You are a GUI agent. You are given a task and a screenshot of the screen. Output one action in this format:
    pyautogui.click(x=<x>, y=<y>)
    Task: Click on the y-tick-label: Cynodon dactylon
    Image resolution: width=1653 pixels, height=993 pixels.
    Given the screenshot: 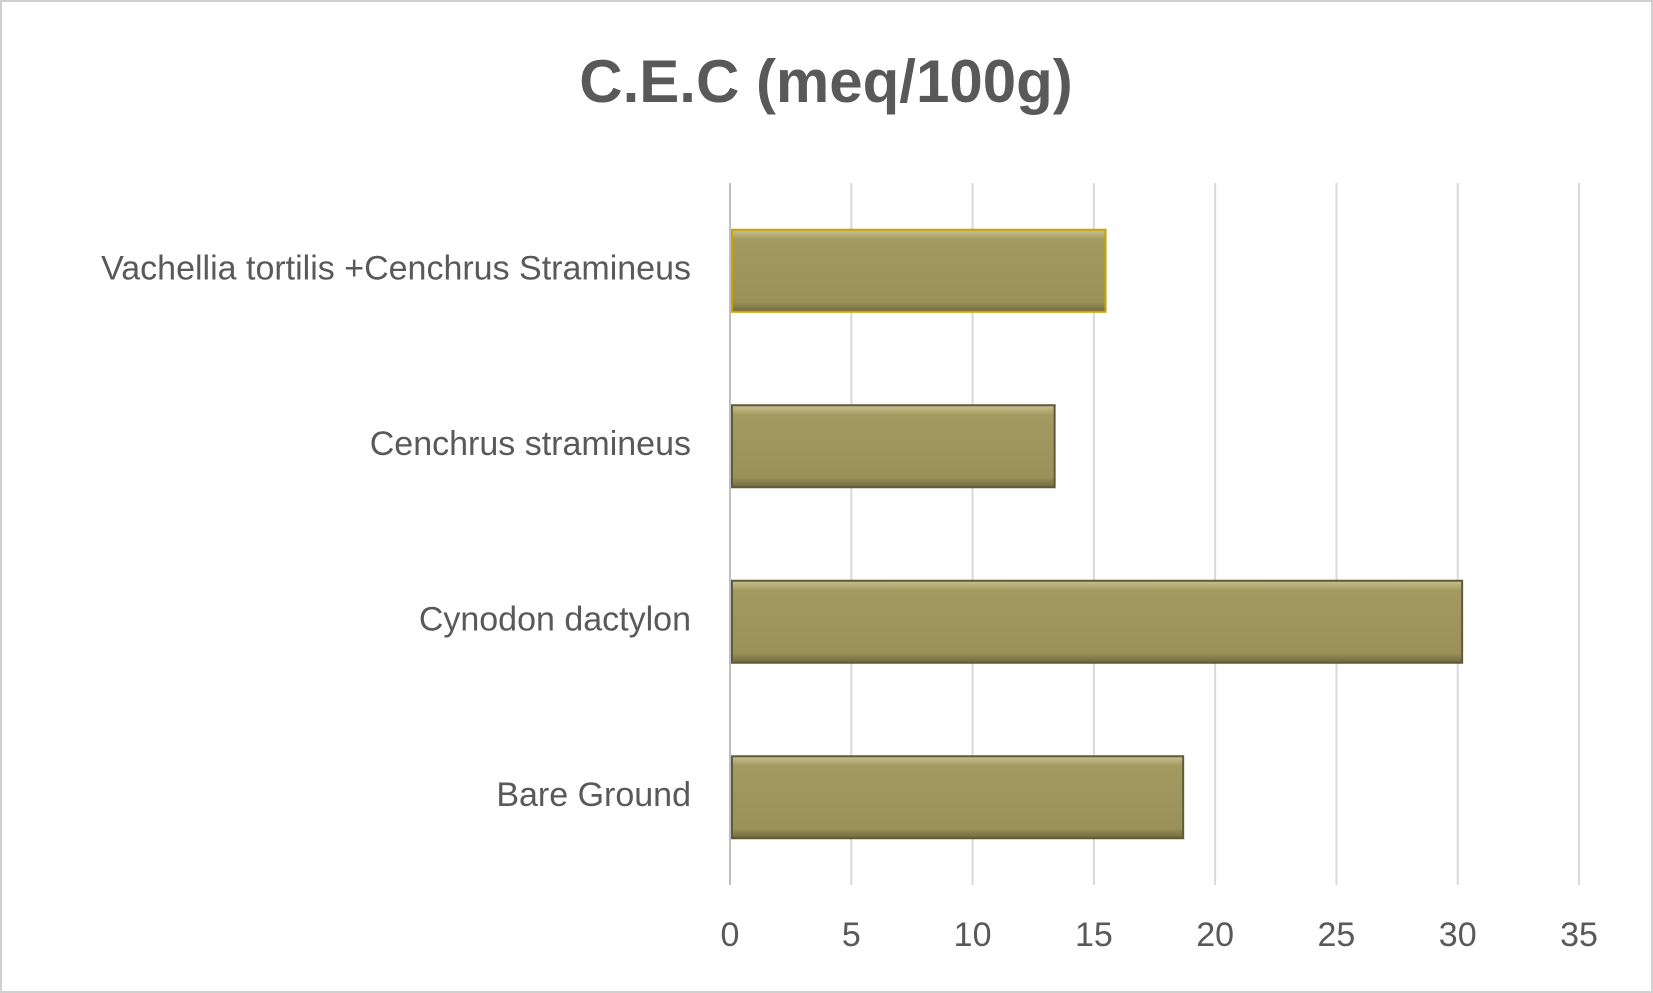 What is the action you would take?
    pyautogui.click(x=555, y=620)
    